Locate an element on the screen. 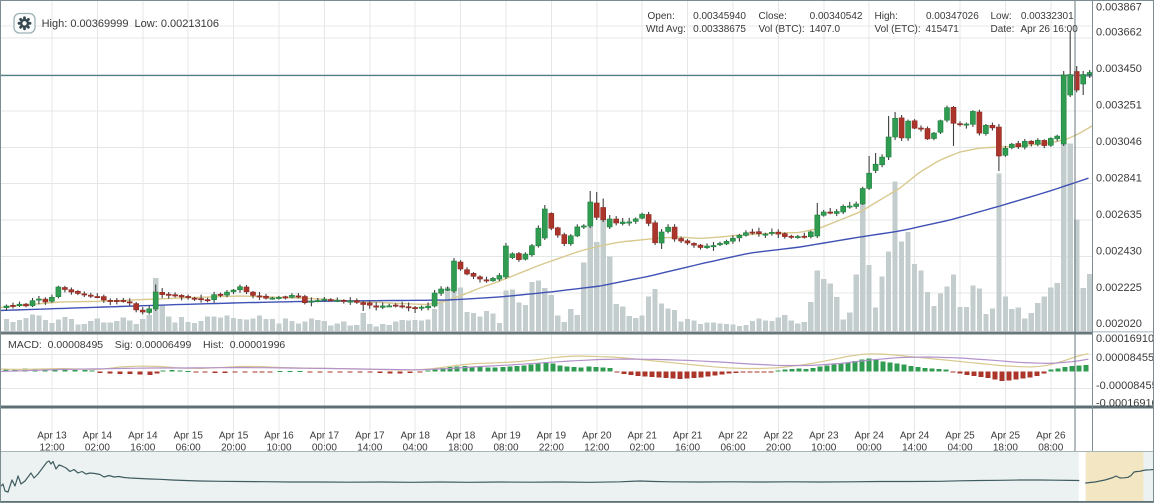 The height and width of the screenshot is (503, 1154). svg-text: Close: is located at coordinates (773, 16).